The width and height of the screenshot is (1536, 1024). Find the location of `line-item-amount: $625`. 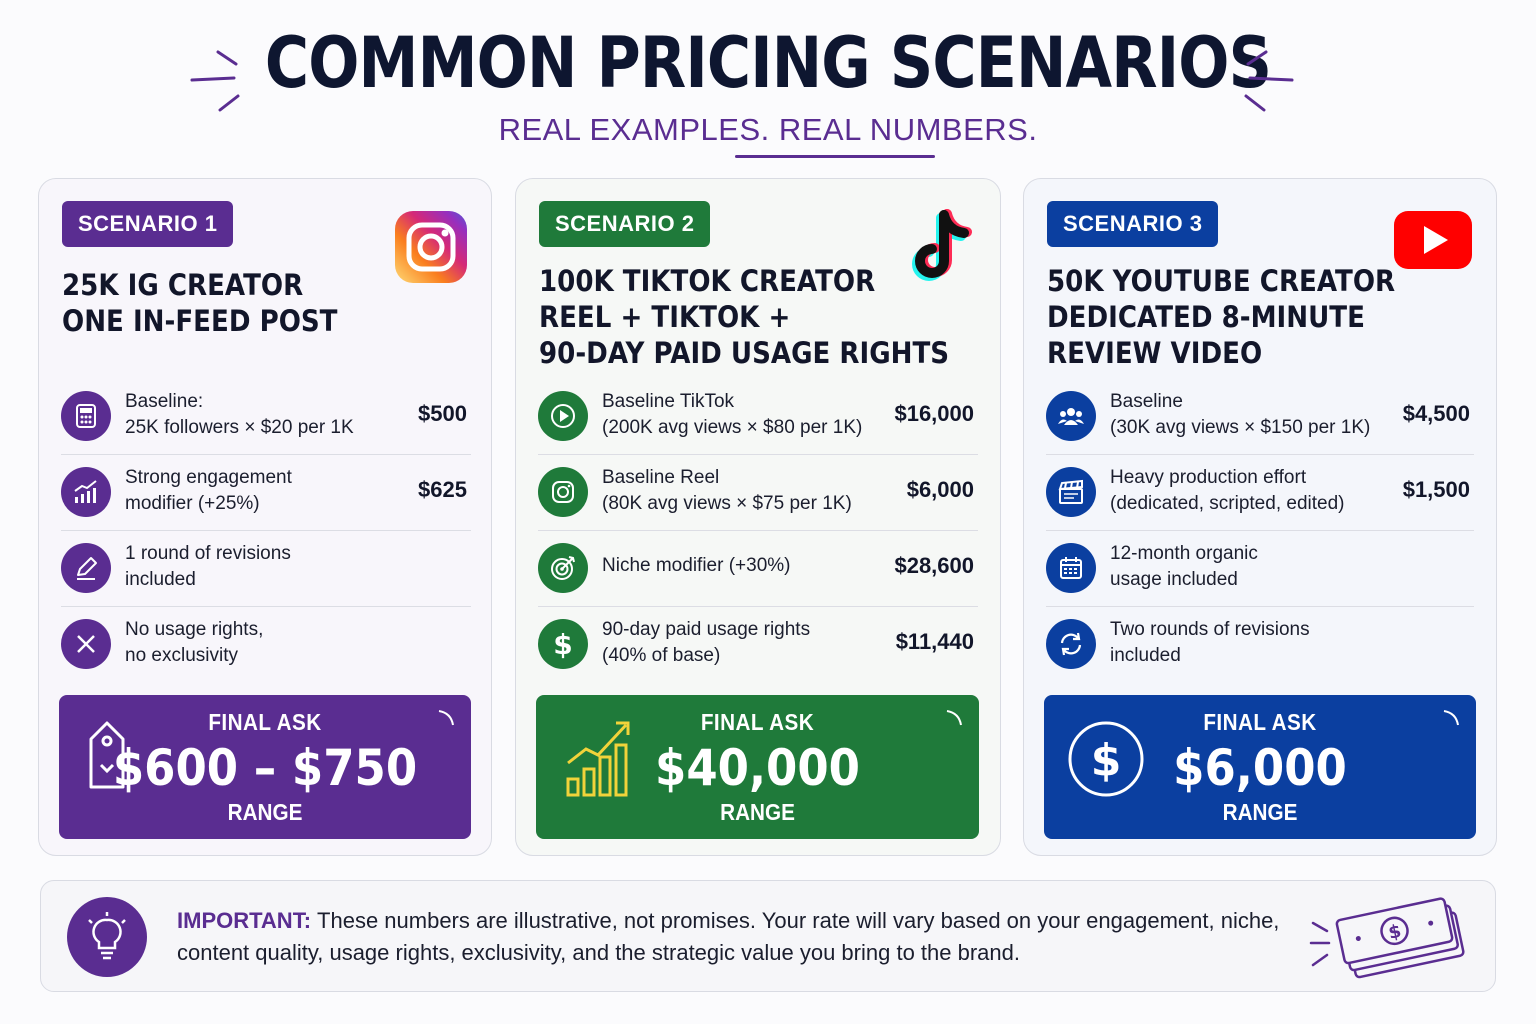

line-item-amount: $625 is located at coordinates (442, 489).